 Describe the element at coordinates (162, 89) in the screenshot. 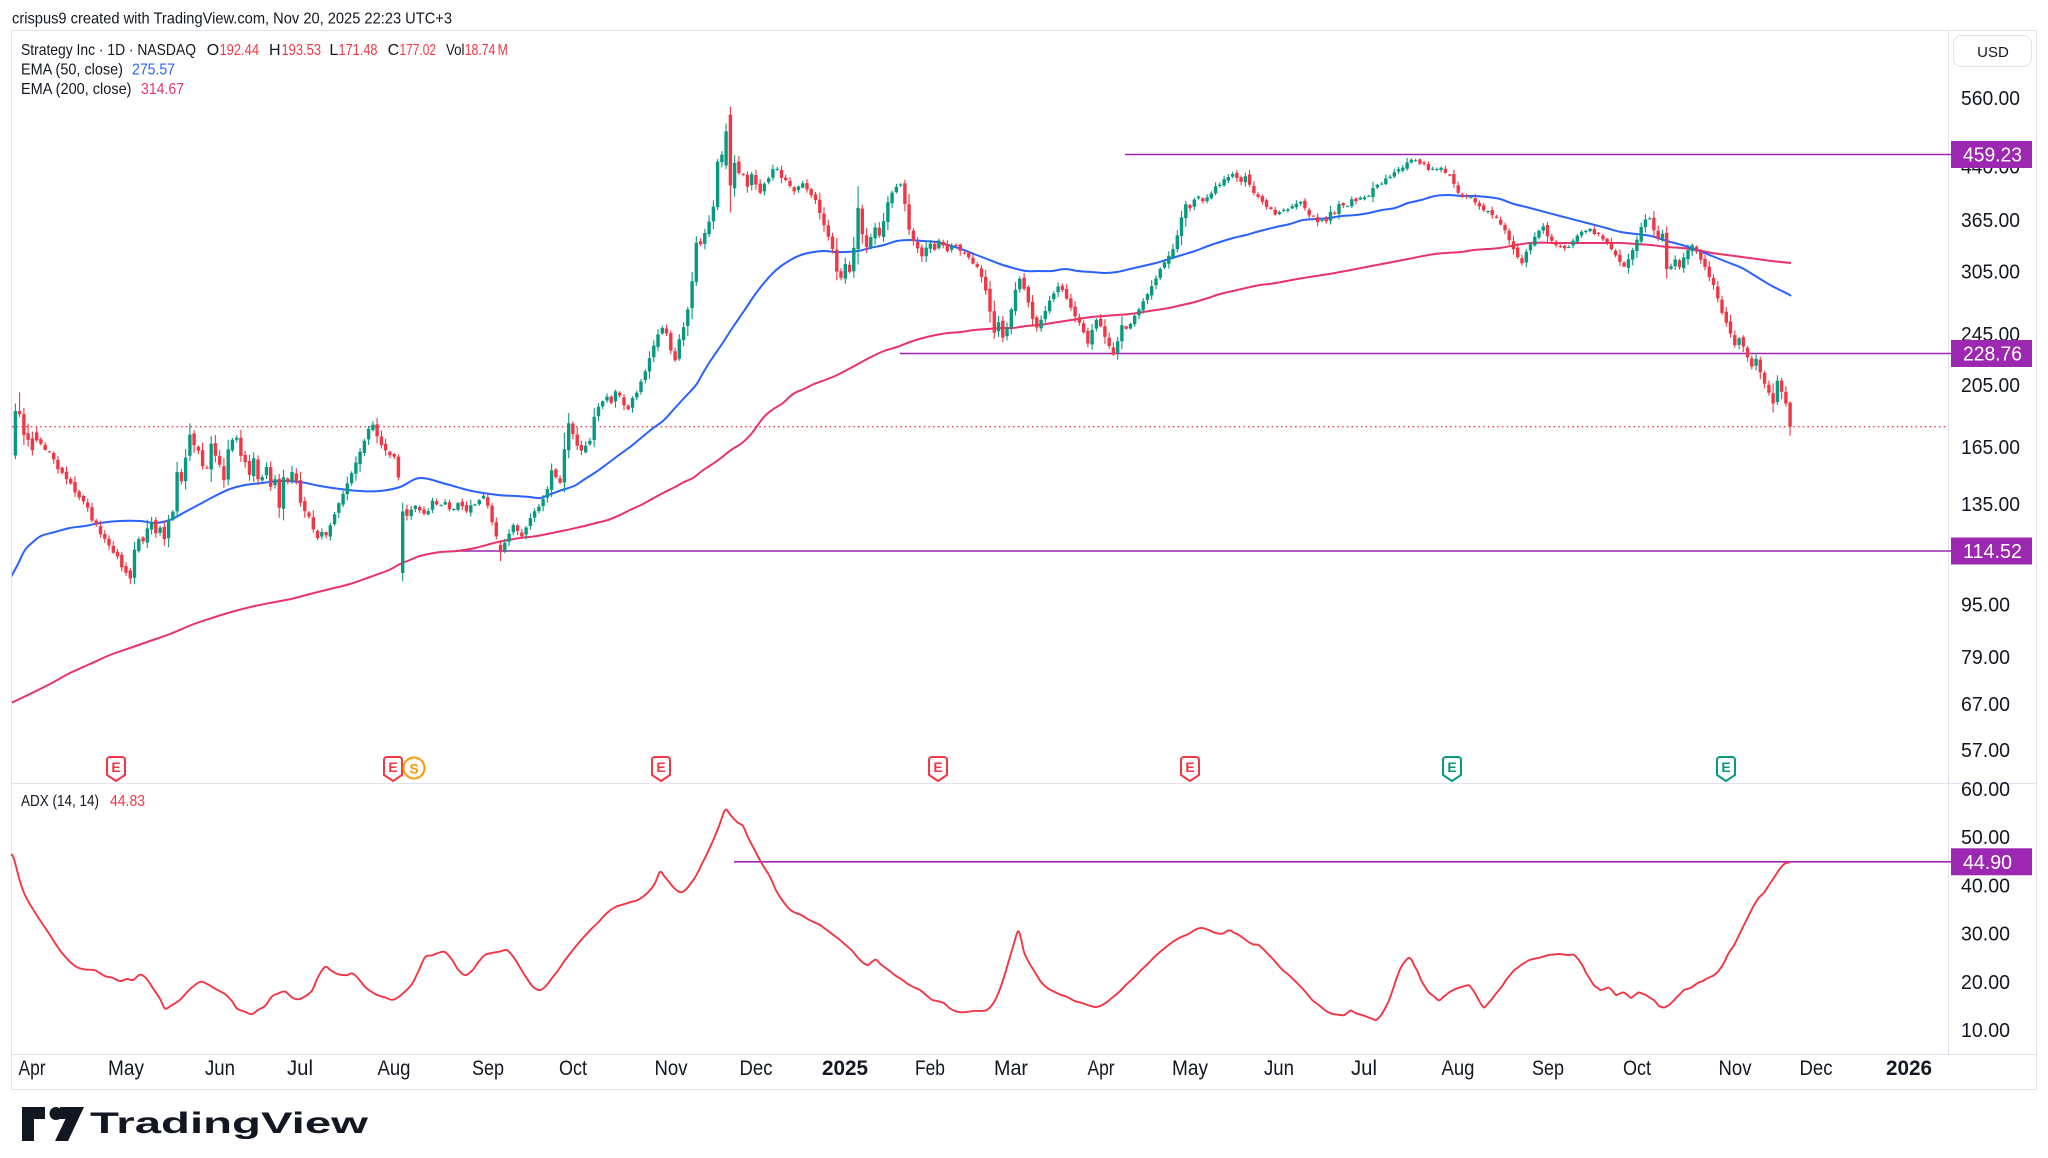

I see `svg-text: 314.67` at that location.